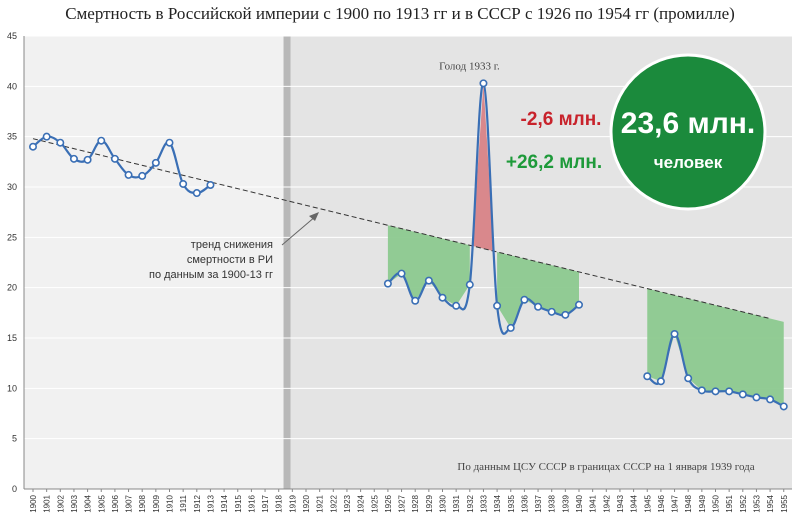 This screenshot has height=521, width=800. What do you see at coordinates (14, 439) in the screenshot?
I see `y-tick-label: 5` at bounding box center [14, 439].